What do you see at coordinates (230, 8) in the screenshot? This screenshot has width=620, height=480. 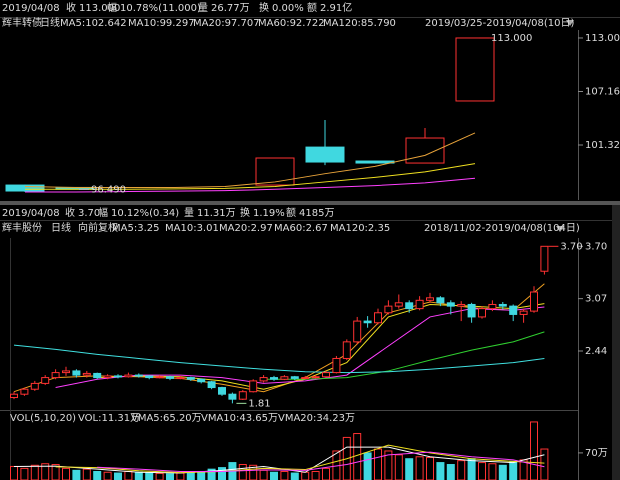 I see `quote-value: 26.77万` at bounding box center [230, 8].